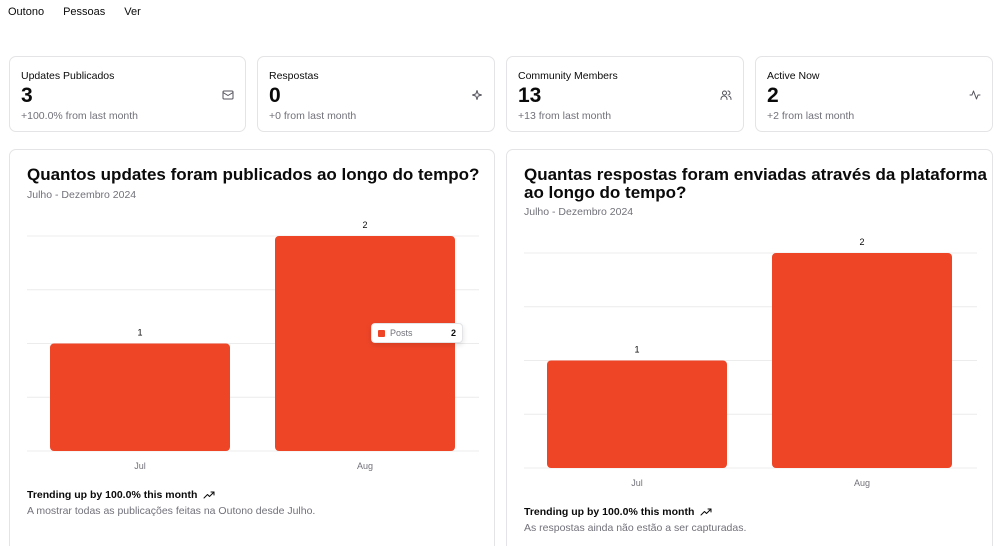 This screenshot has height=546, width=1000. Describe the element at coordinates (84, 12) in the screenshot. I see `nav-item-pessoas: Pessoas` at that location.